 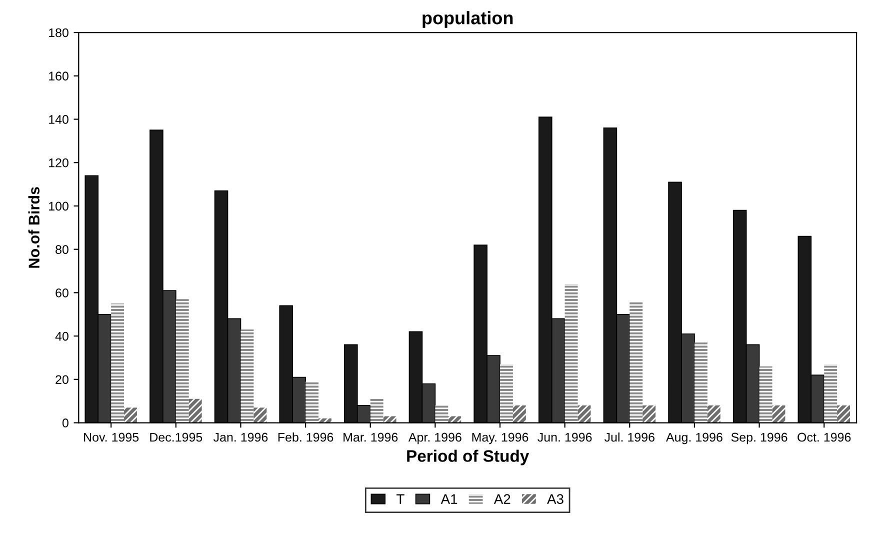 What do you see at coordinates (435, 438) in the screenshot?
I see `x-tick-label: Apr. 1996` at bounding box center [435, 438].